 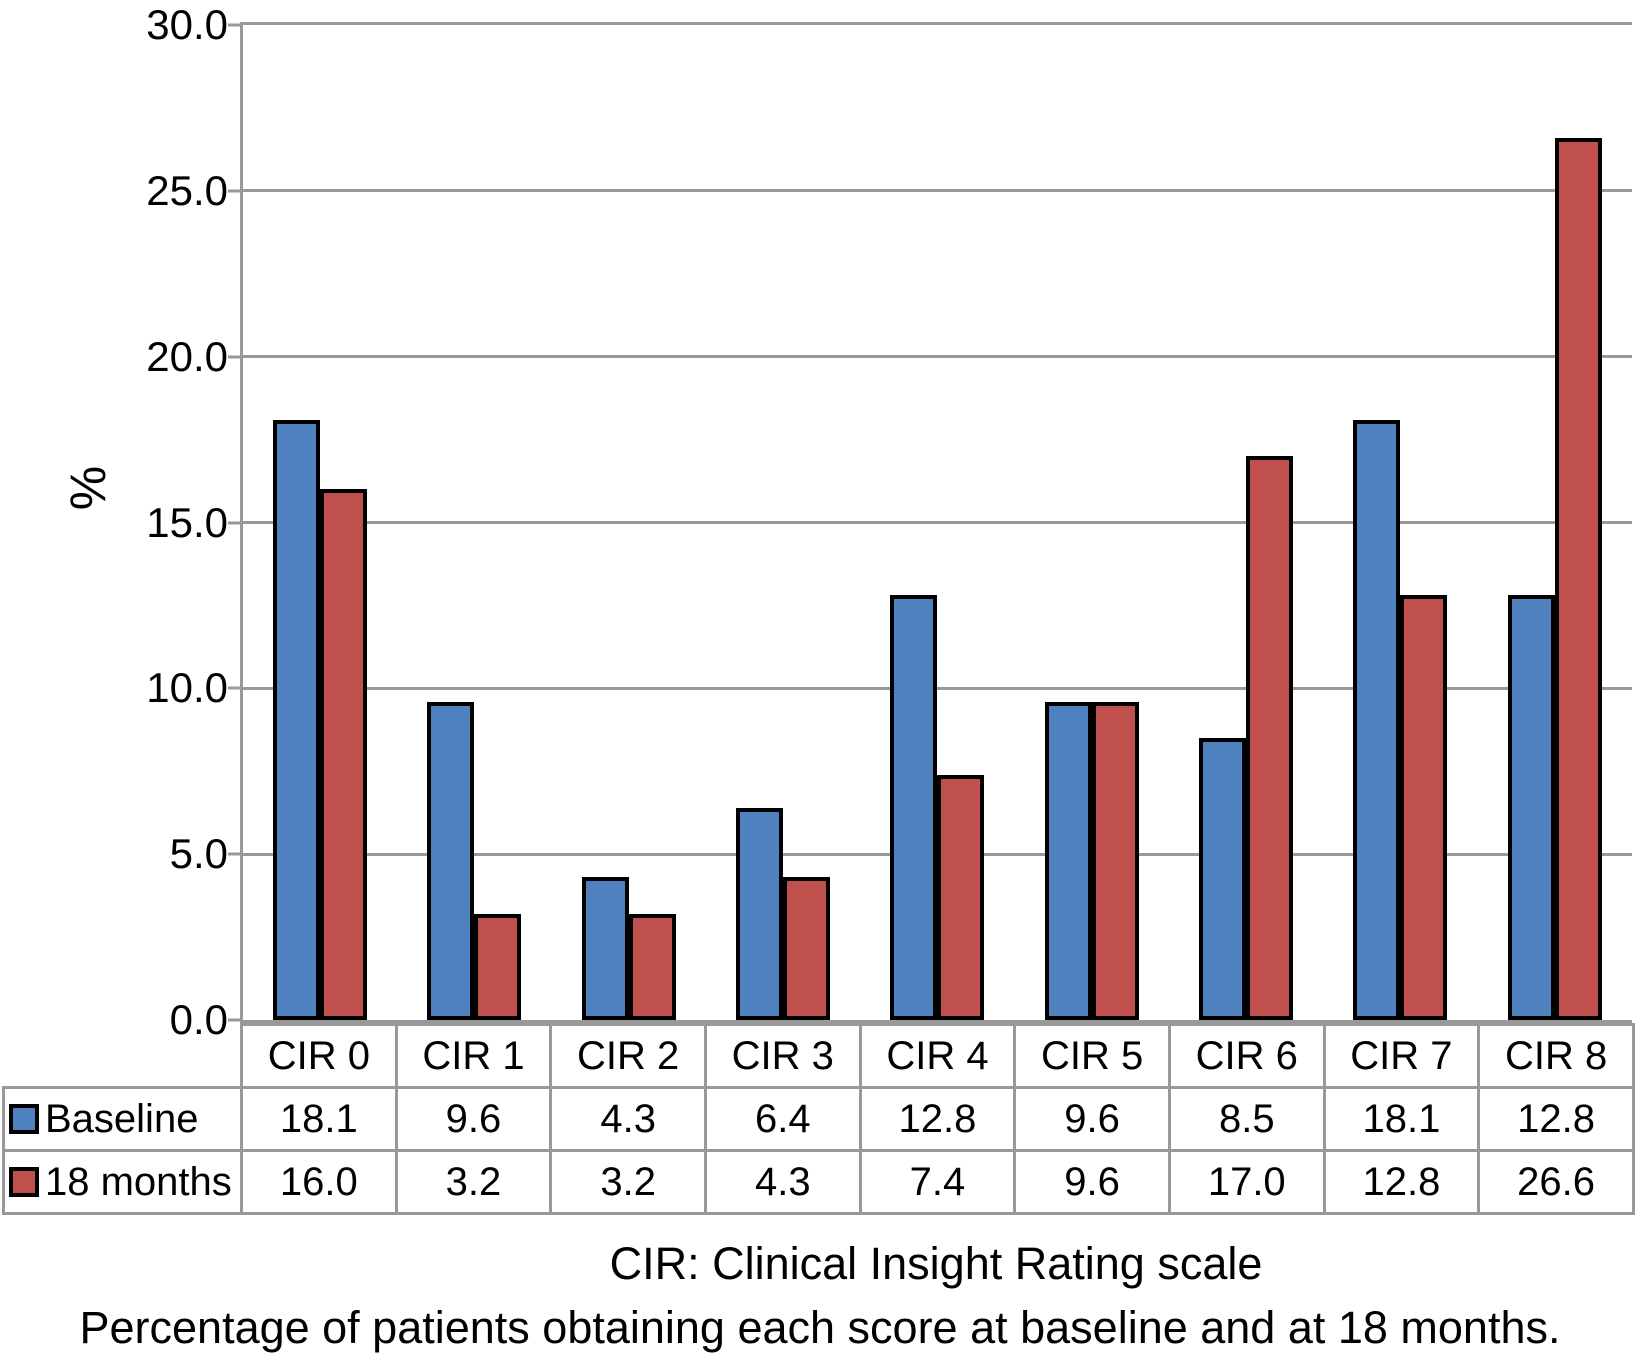 I want to click on caption-abbreviation: CIR: Clinical Insight Rating scale, so click(x=936, y=1263).